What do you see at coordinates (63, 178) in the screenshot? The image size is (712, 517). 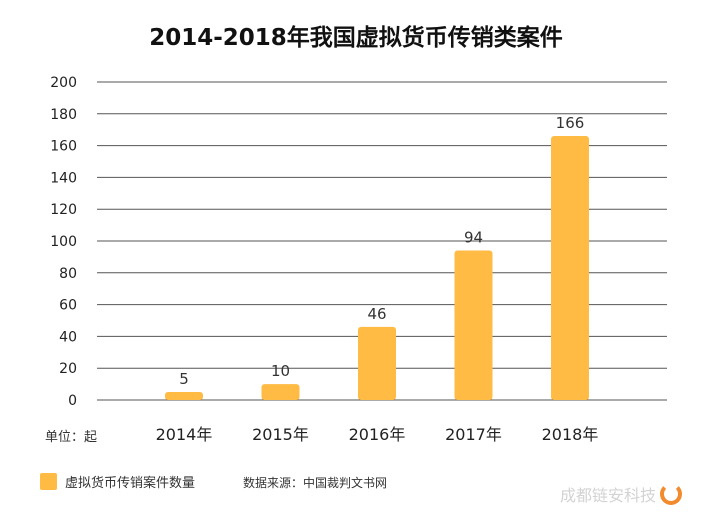 I see `y-tick-label: 140` at bounding box center [63, 178].